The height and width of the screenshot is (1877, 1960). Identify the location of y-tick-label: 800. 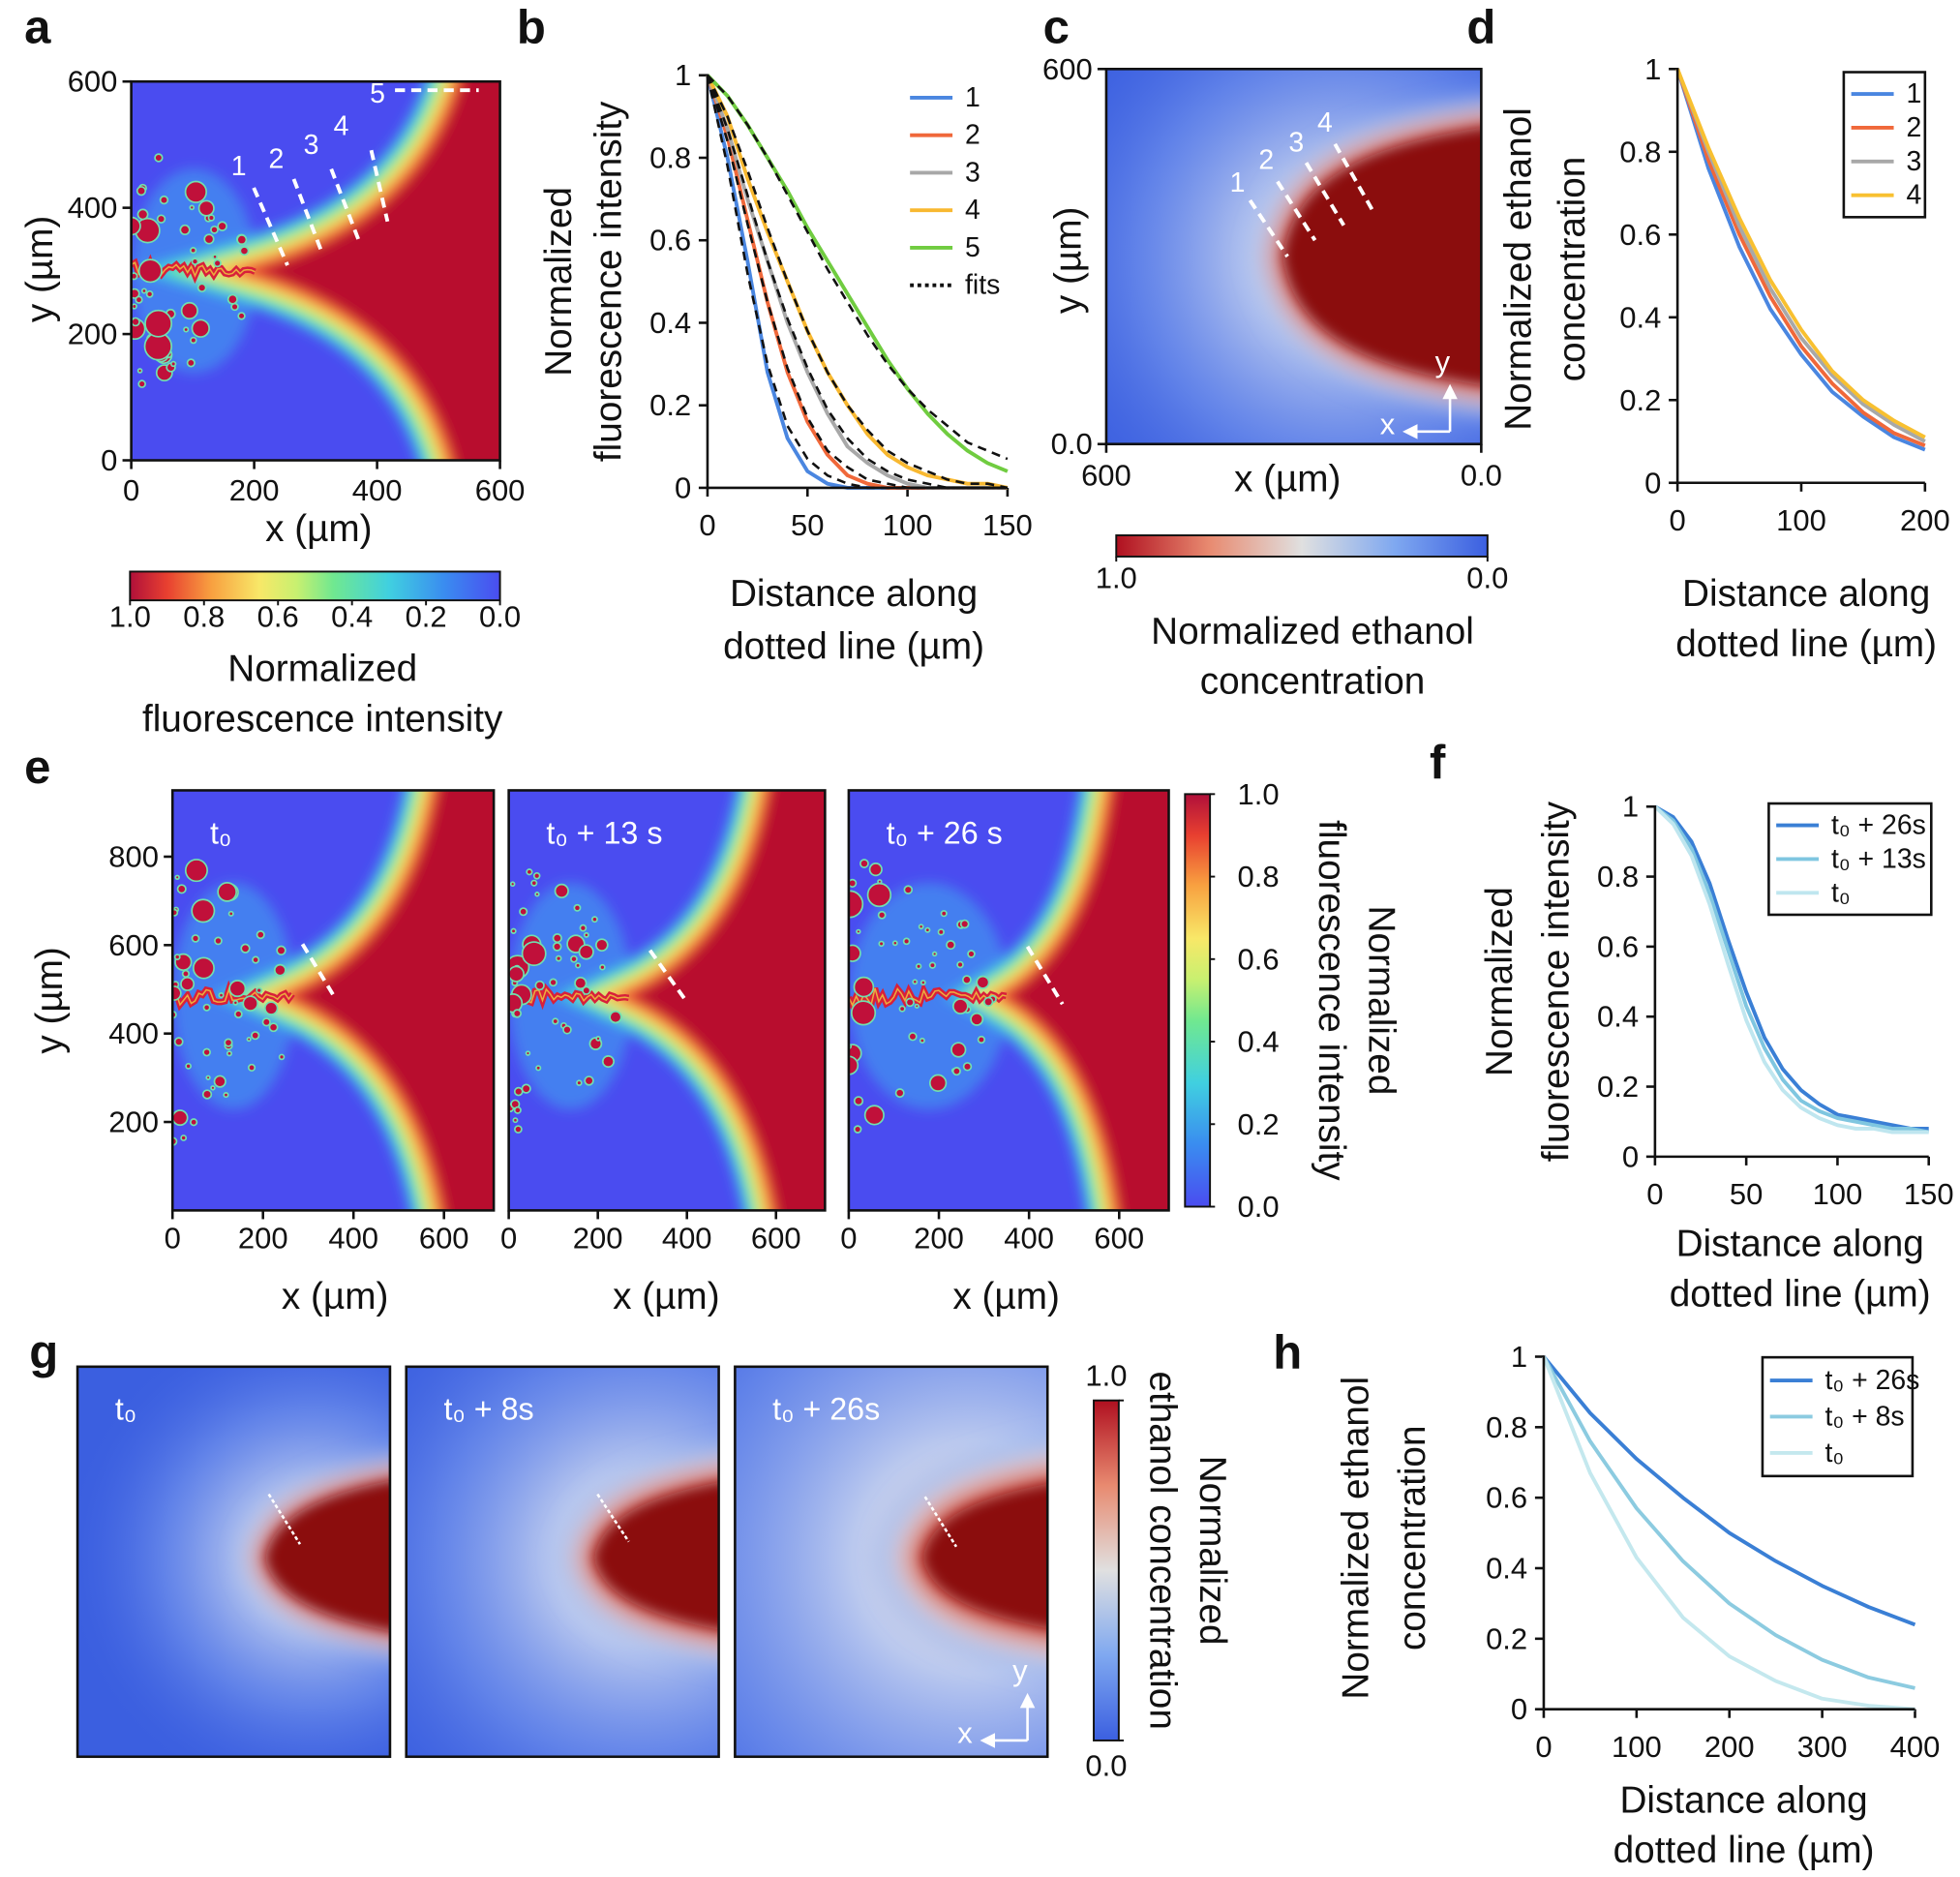
(133, 856).